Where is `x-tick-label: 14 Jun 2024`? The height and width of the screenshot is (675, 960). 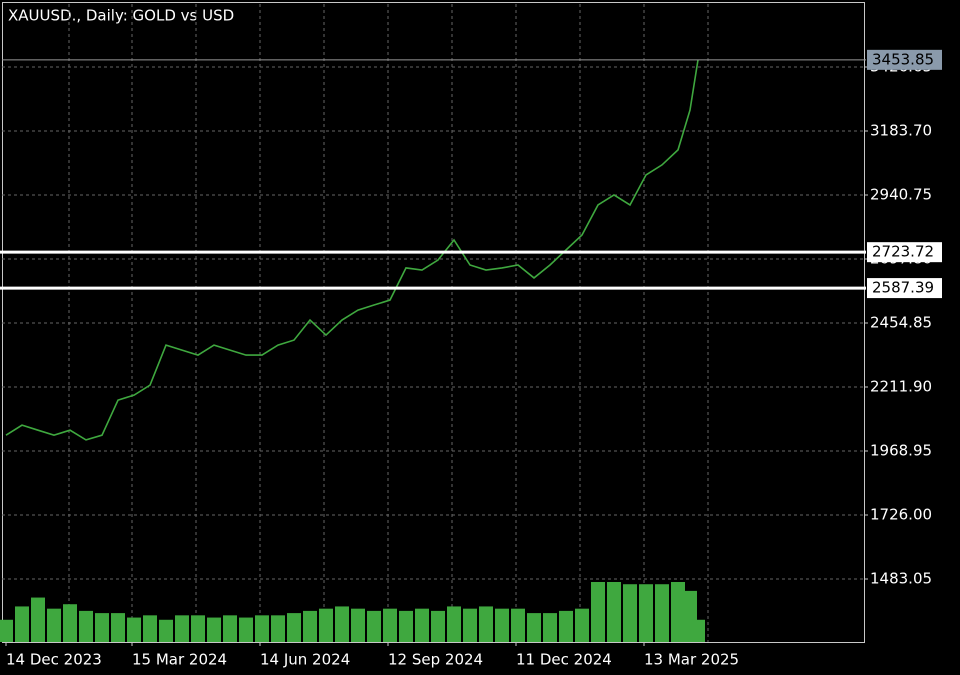 x-tick-label: 14 Jun 2024 is located at coordinates (305, 660).